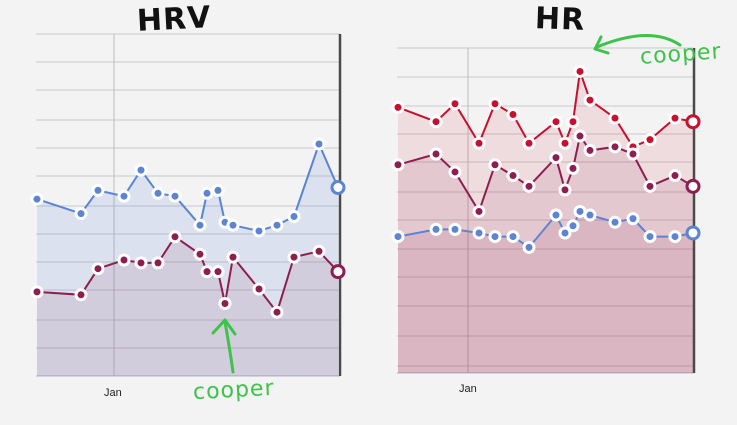 This screenshot has width=737, height=425. Describe the element at coordinates (113, 393) in the screenshot. I see `hrv-x-tick-label: Jan` at that location.